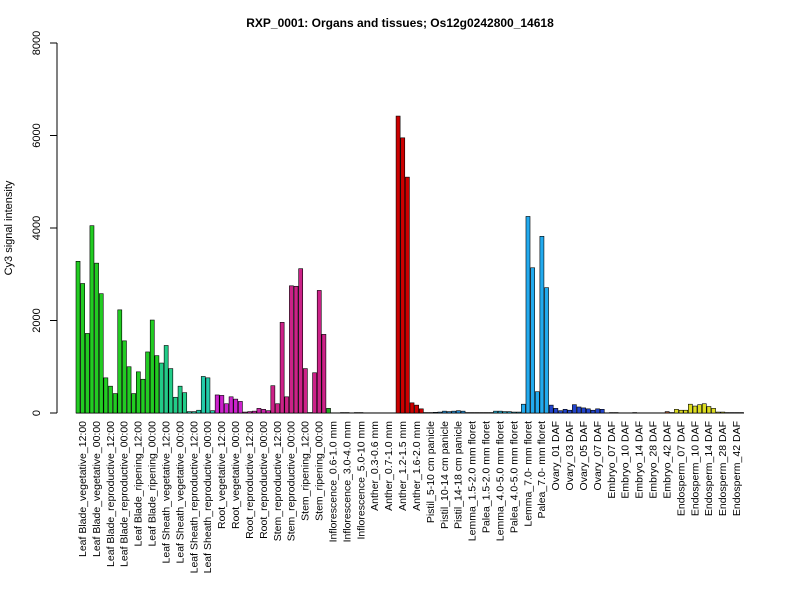  What do you see at coordinates (431, 472) in the screenshot?
I see `category-label: Pistil_5-10 cm panicle` at bounding box center [431, 472].